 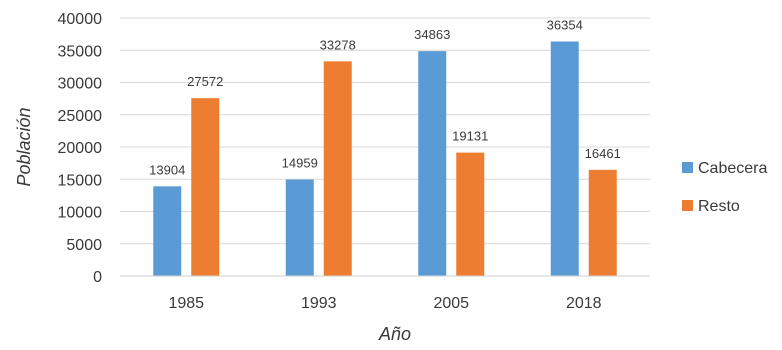 I want to click on data-label: 13904, so click(x=167, y=169).